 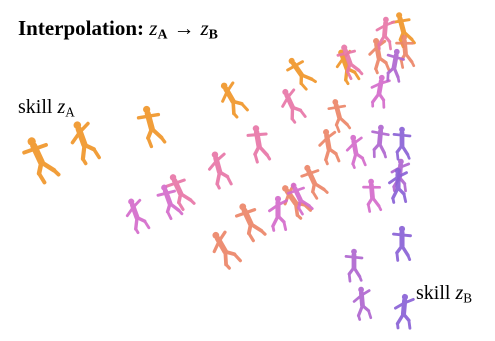 What do you see at coordinates (61, 107) in the screenshot?
I see `skill-a-var: z` at bounding box center [61, 107].